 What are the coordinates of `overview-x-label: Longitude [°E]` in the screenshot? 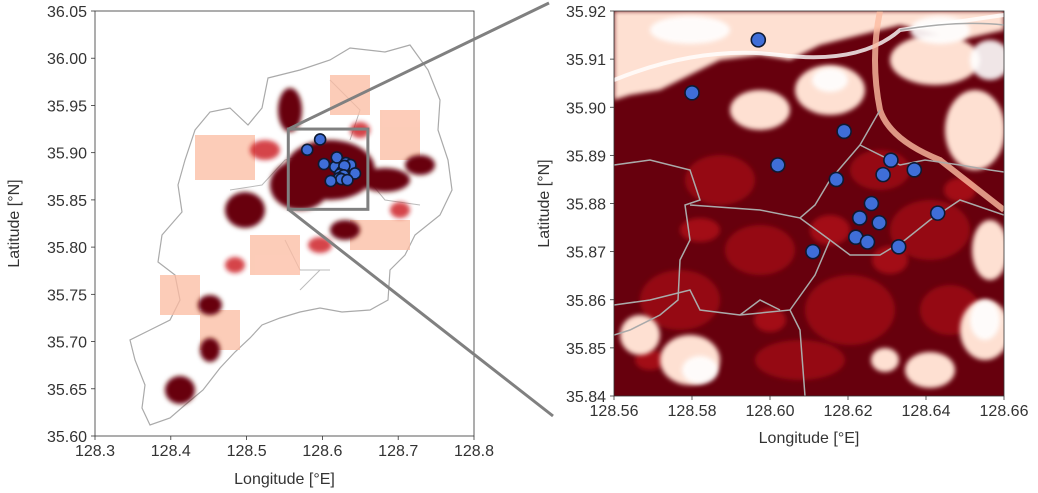 It's located at (284, 479).